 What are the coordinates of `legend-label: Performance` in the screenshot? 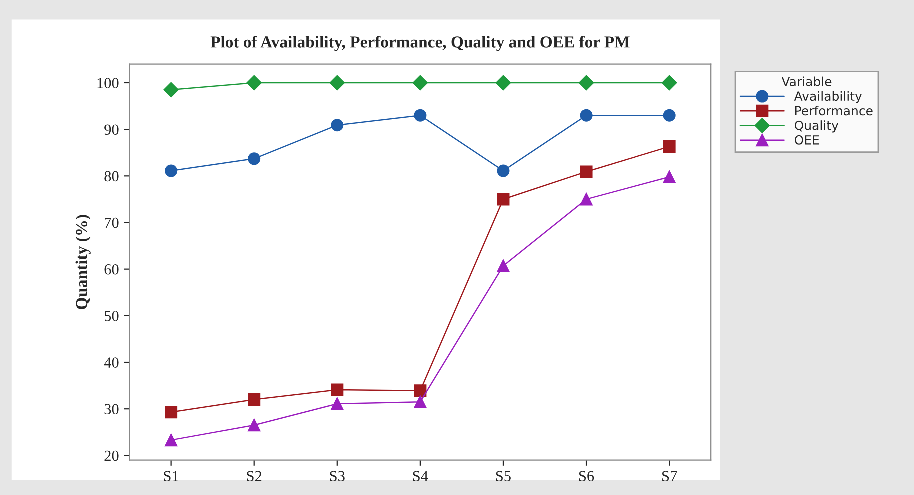 It's located at (834, 111).